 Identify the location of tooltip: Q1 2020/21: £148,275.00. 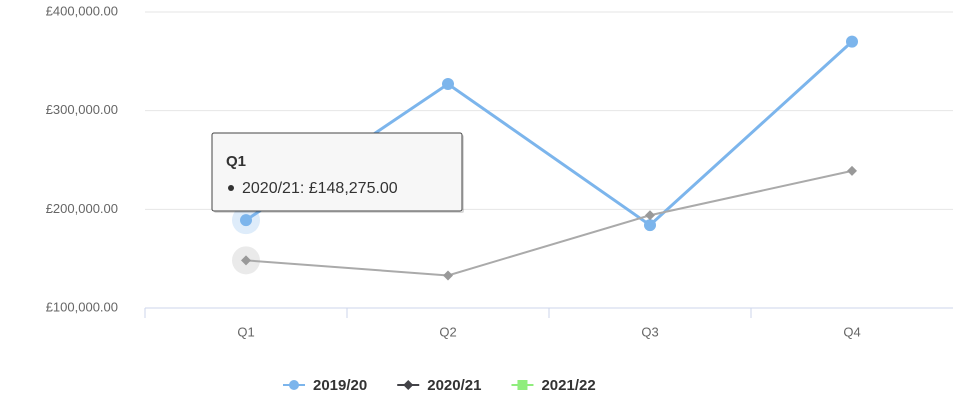
(337, 172).